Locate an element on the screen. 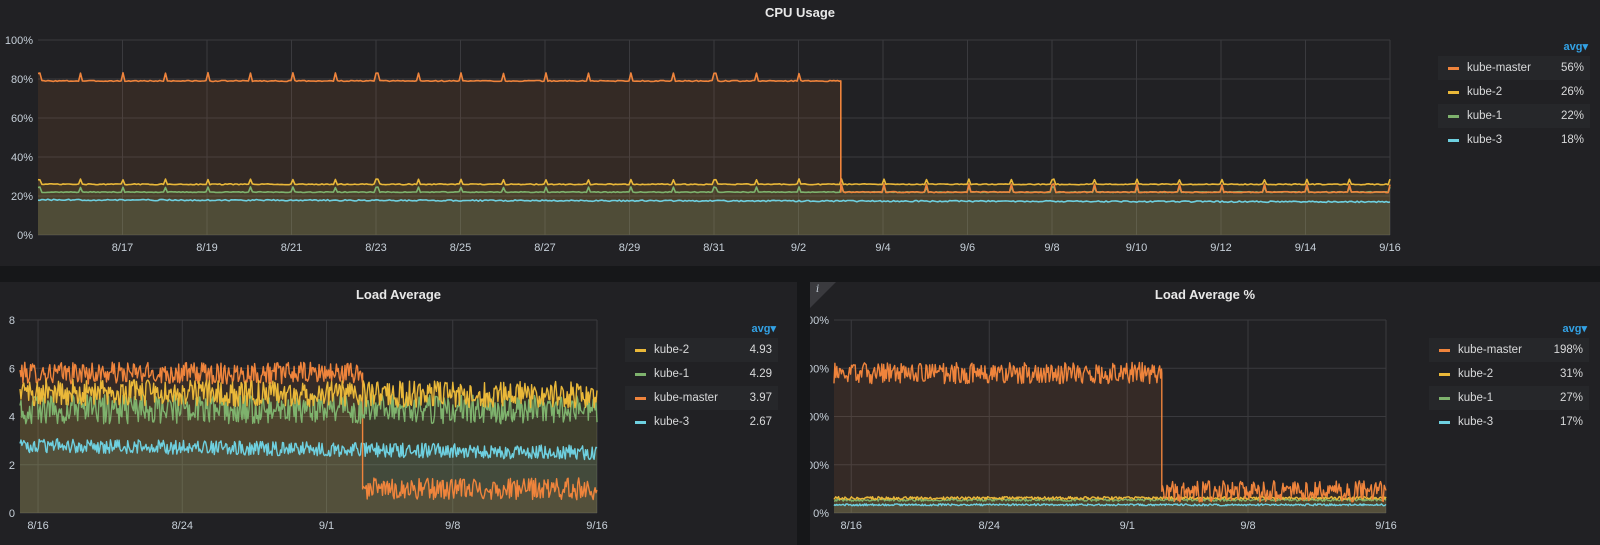 The height and width of the screenshot is (545, 1600). legend-item-kube-2: kube-2 26% is located at coordinates (1514, 92).